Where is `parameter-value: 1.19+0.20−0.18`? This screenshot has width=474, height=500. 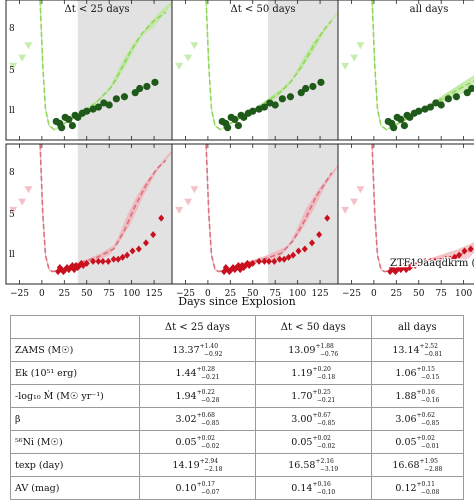 parameter-value: 1.19+0.20−0.18 is located at coordinates (313, 373).